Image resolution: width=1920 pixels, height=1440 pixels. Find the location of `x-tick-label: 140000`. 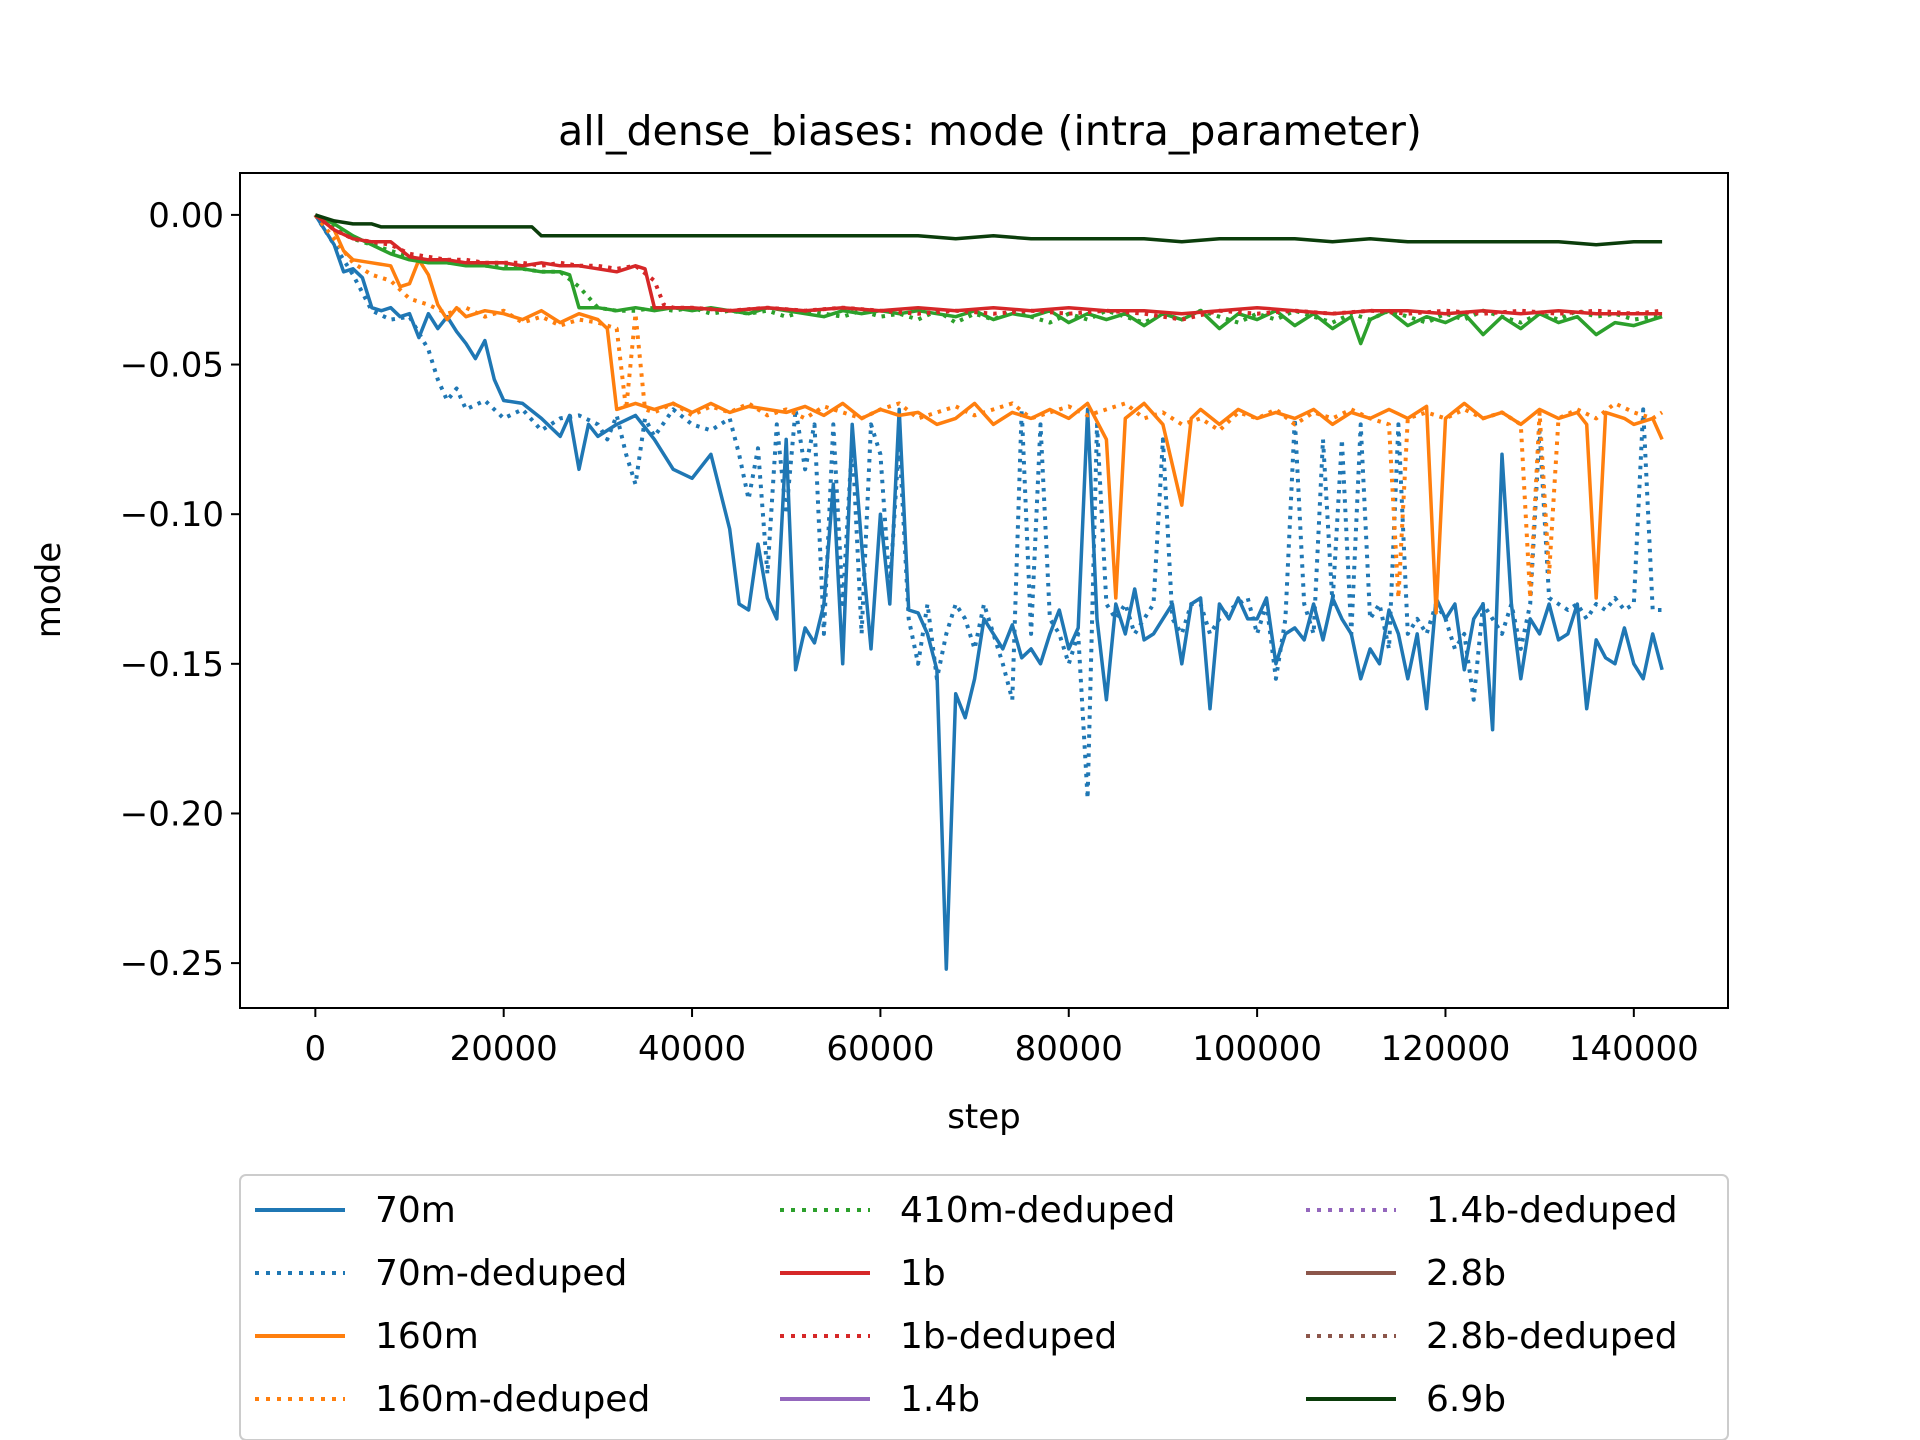

x-tick-label: 140000 is located at coordinates (1634, 1049).